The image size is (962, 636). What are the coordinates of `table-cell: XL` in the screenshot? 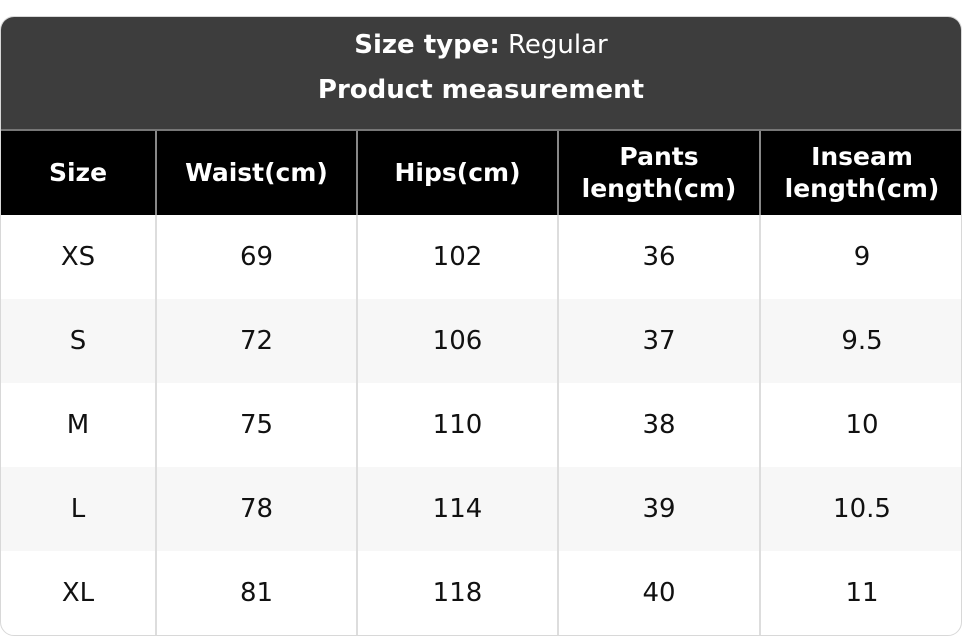 It's located at (78, 593).